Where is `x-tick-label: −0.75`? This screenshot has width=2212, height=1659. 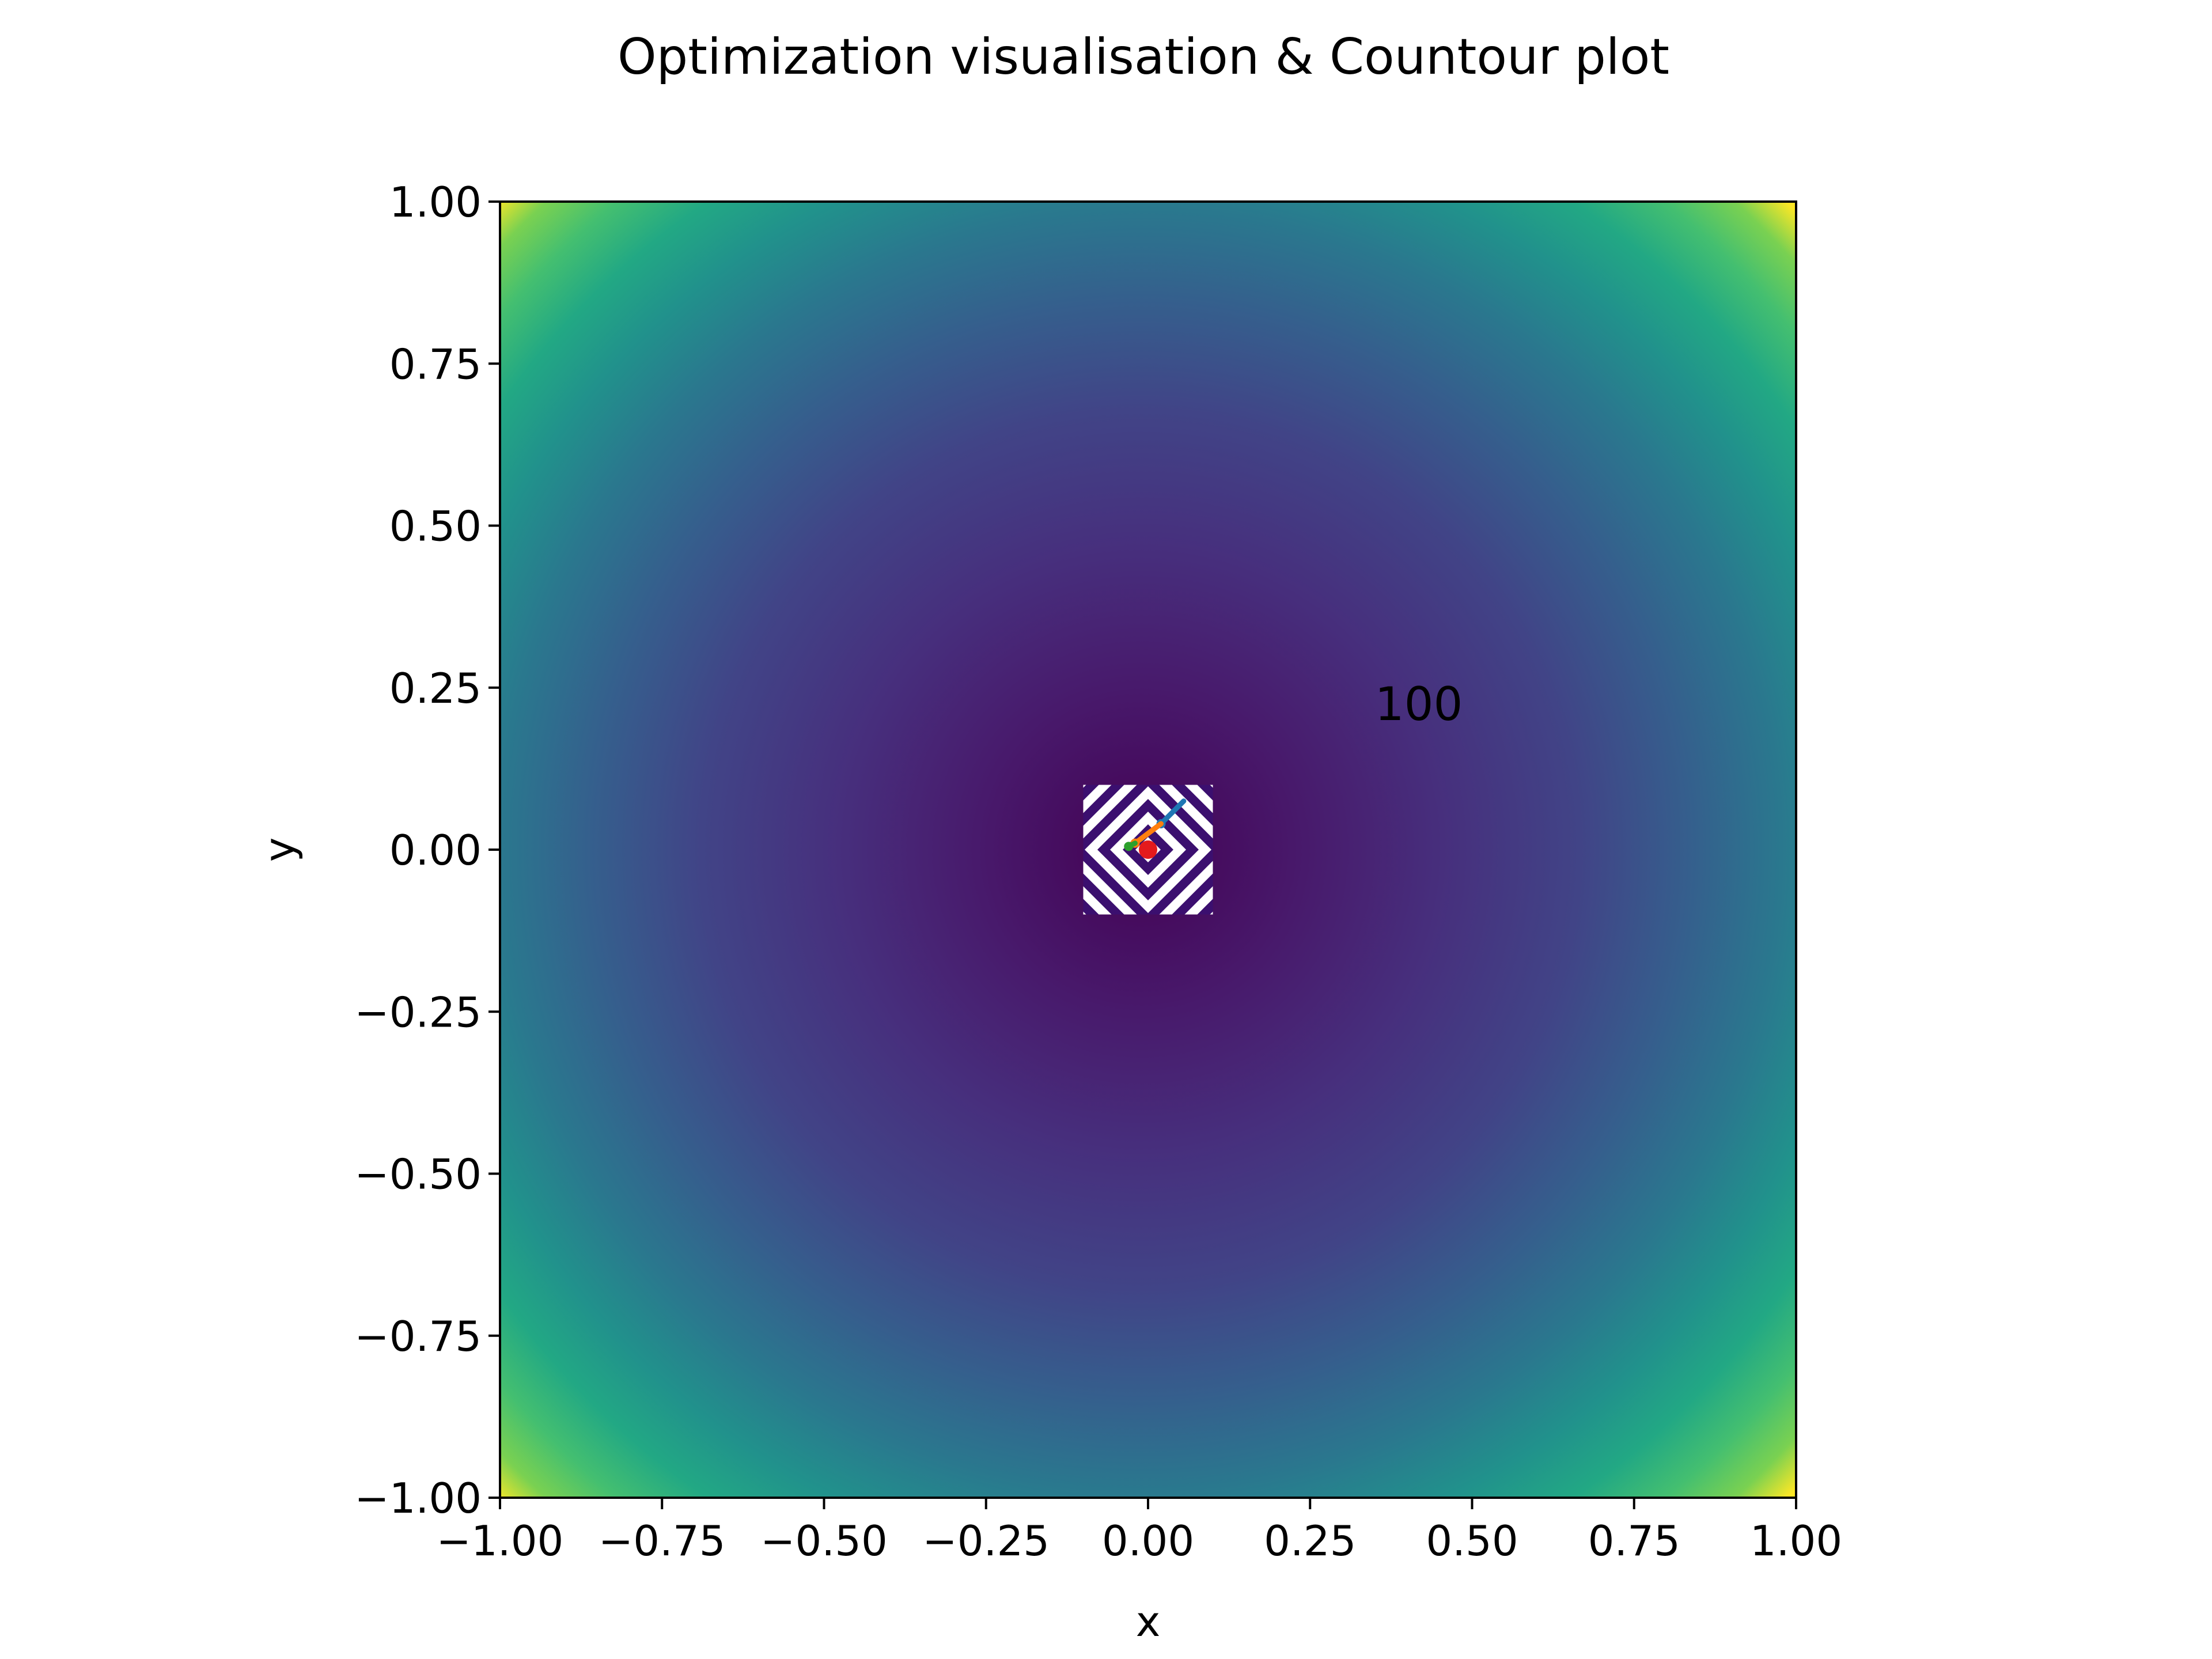 x-tick-label: −0.75 is located at coordinates (662, 1541).